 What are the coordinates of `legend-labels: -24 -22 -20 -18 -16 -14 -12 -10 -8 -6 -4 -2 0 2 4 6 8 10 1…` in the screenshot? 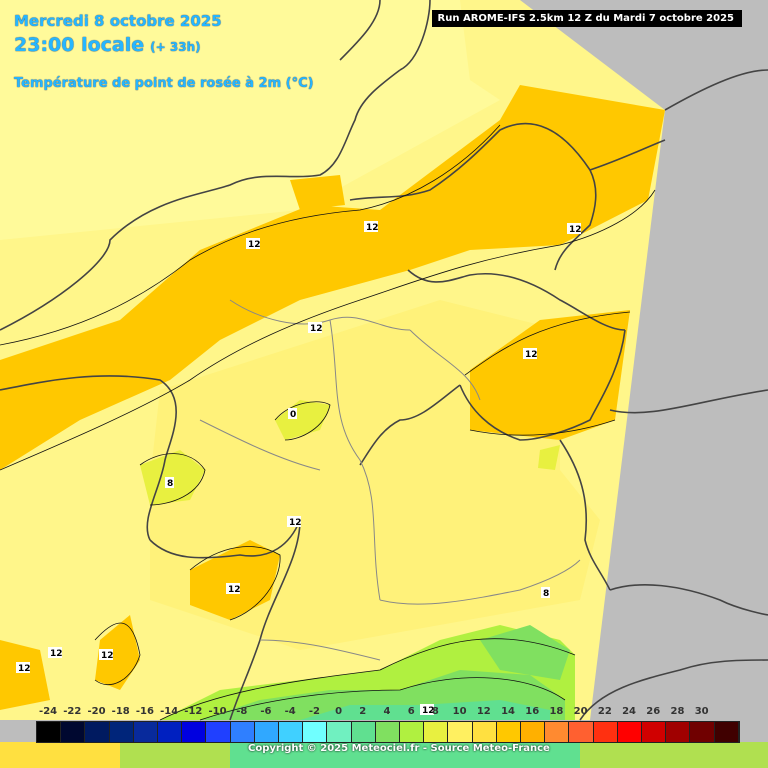 It's located at (382, 712).